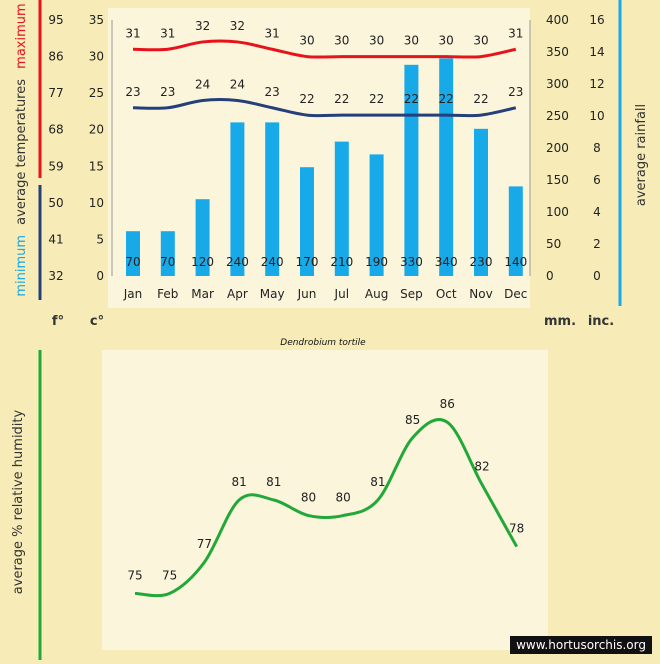 The width and height of the screenshot is (660, 664). What do you see at coordinates (96, 203) in the screenshot?
I see `celsius-tick-label: 10` at bounding box center [96, 203].